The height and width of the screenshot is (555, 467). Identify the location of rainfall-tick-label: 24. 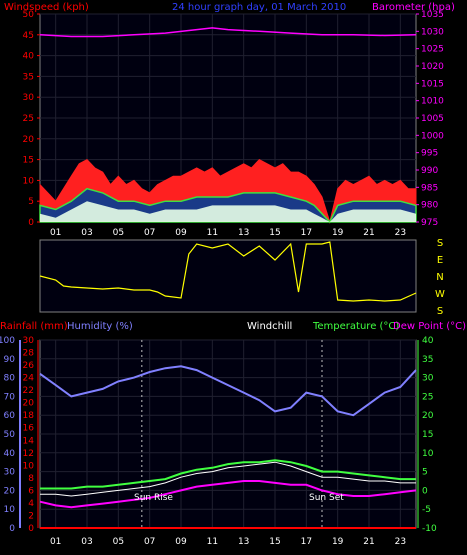
(29, 379).